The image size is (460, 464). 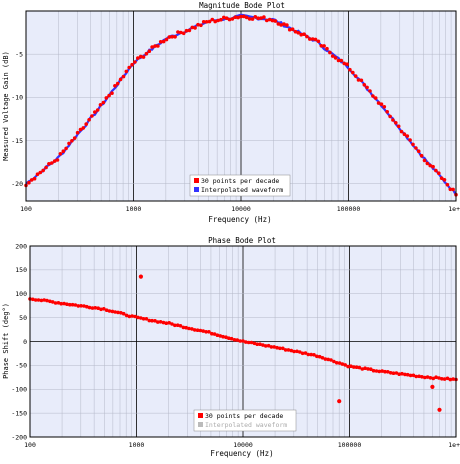 I want to click on phase-y-ticks: 200 150 100 50 0 -50 -100 -150 -200, so click(x=19, y=341).